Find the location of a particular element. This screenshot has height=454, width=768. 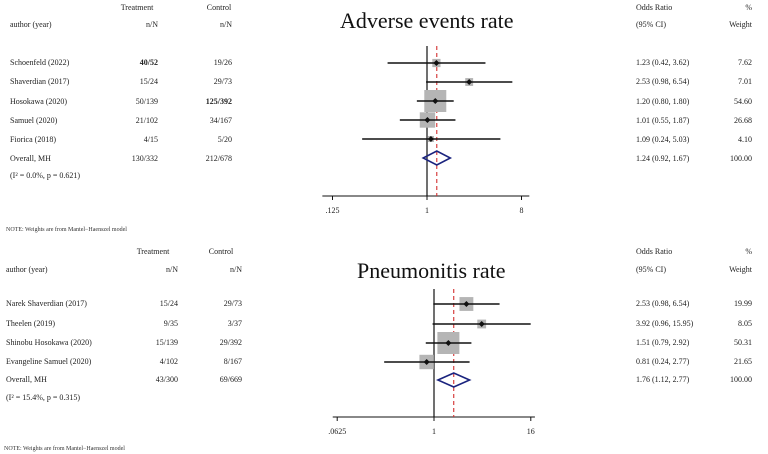

x-axis-tick-label: 16 is located at coordinates (531, 431).